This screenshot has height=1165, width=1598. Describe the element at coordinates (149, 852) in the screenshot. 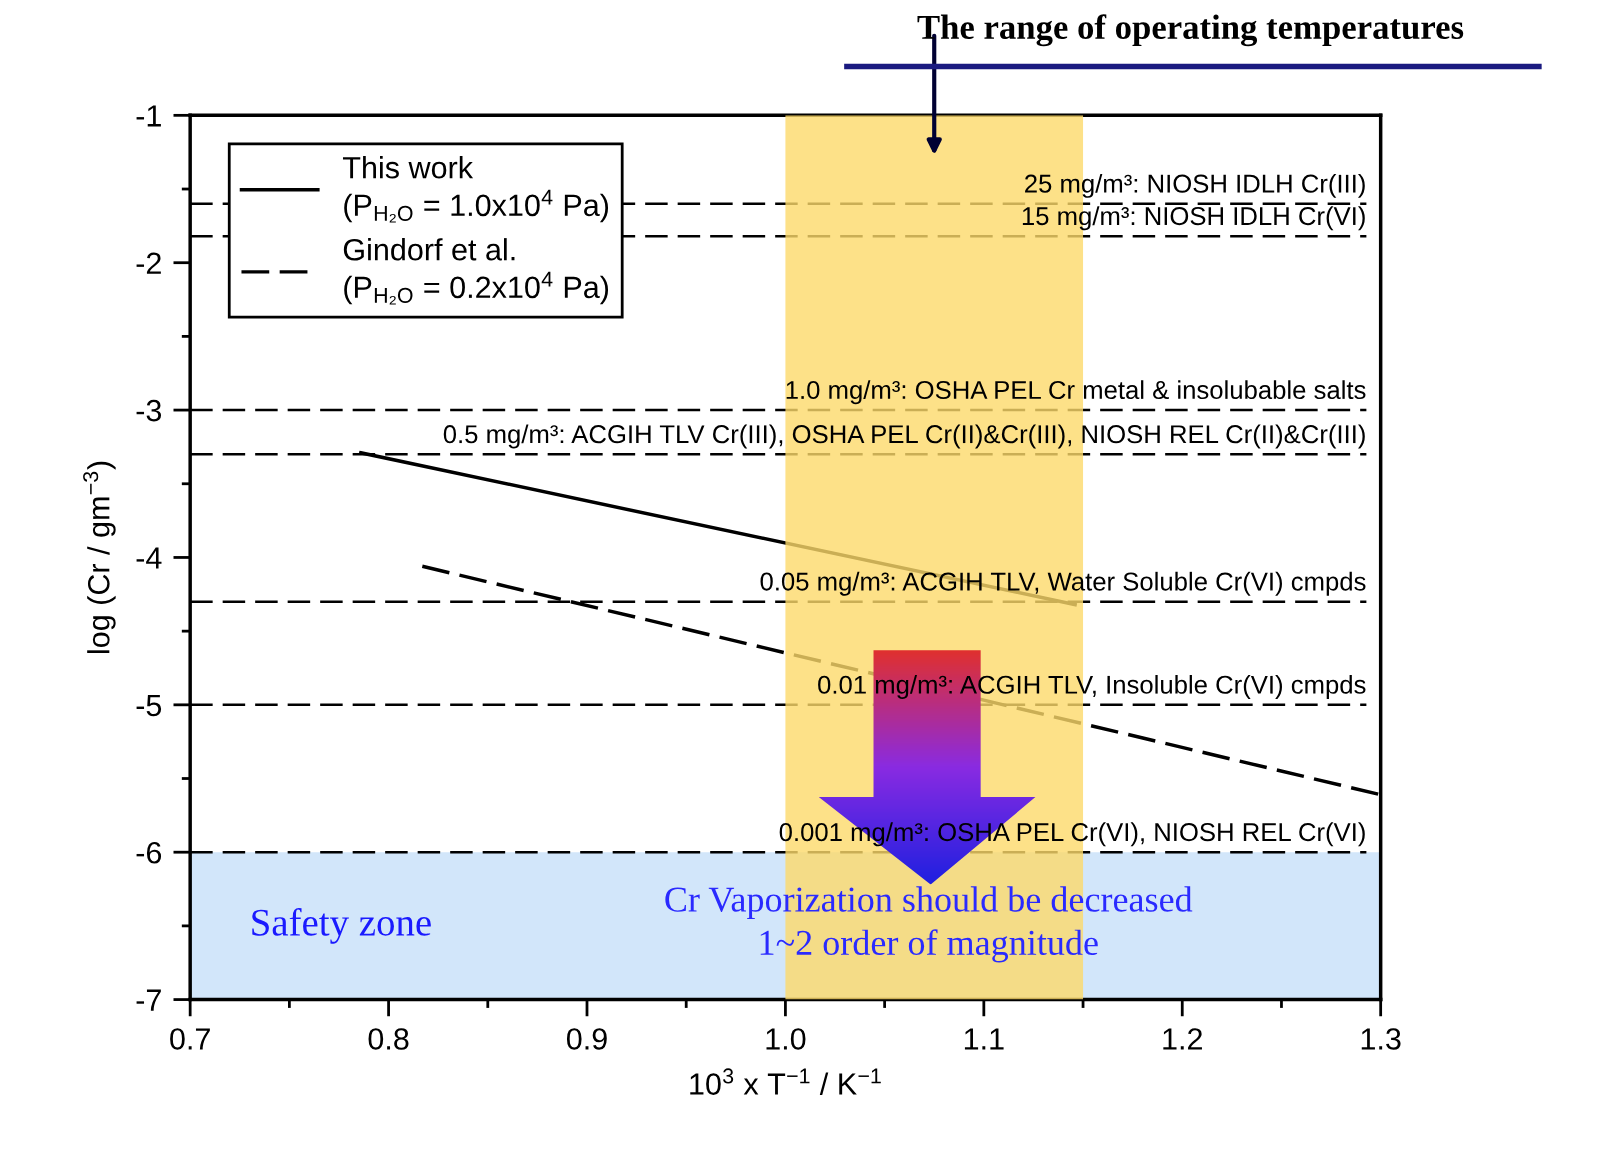

I see `y-tick-label: -6` at that location.